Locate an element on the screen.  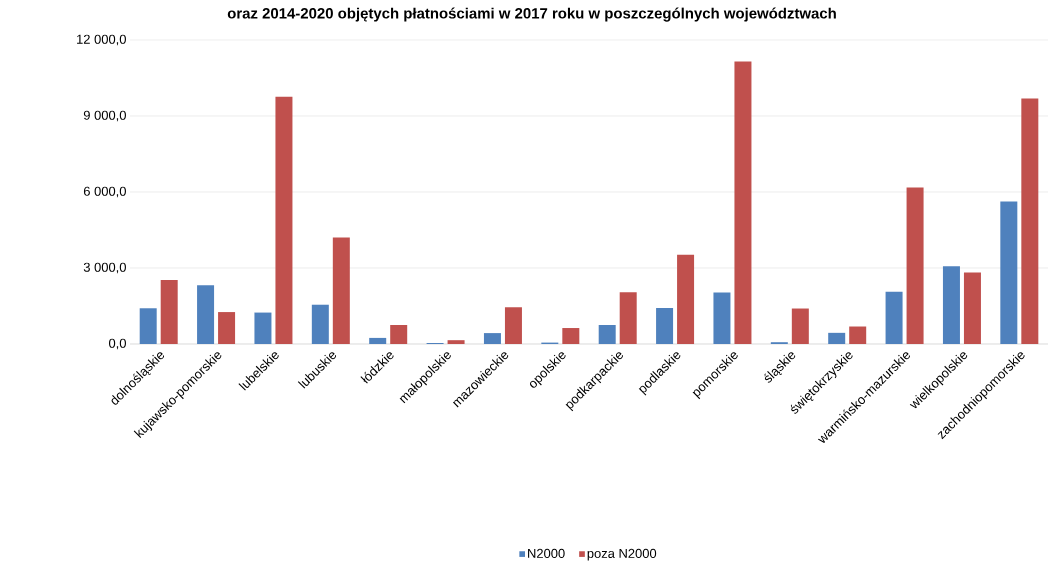
y-tick-label: 9 000,0 is located at coordinates (104, 116).